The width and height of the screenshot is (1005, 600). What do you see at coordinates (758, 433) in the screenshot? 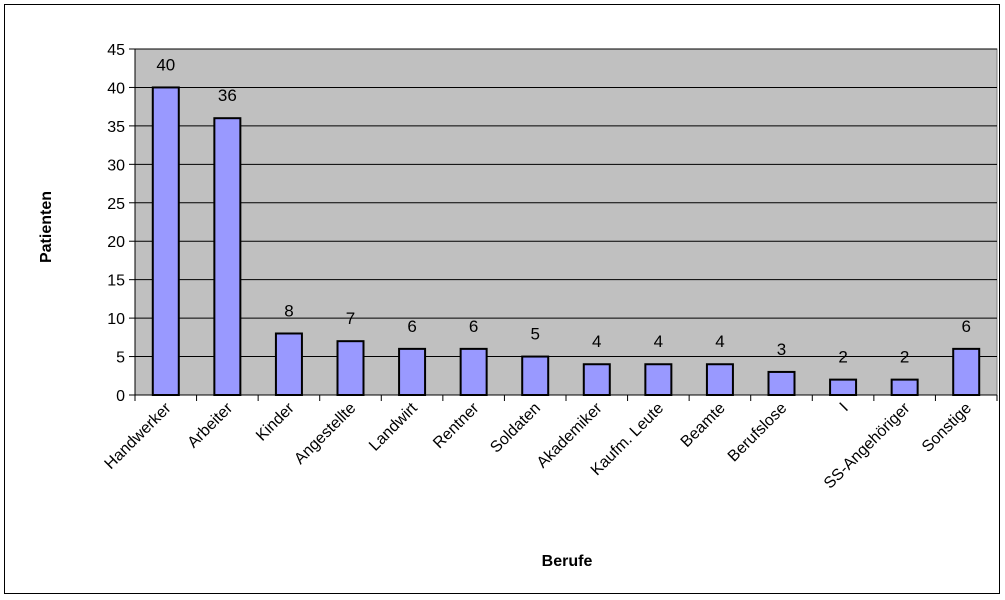
I see `x-tick-label: Berufslose` at bounding box center [758, 433].